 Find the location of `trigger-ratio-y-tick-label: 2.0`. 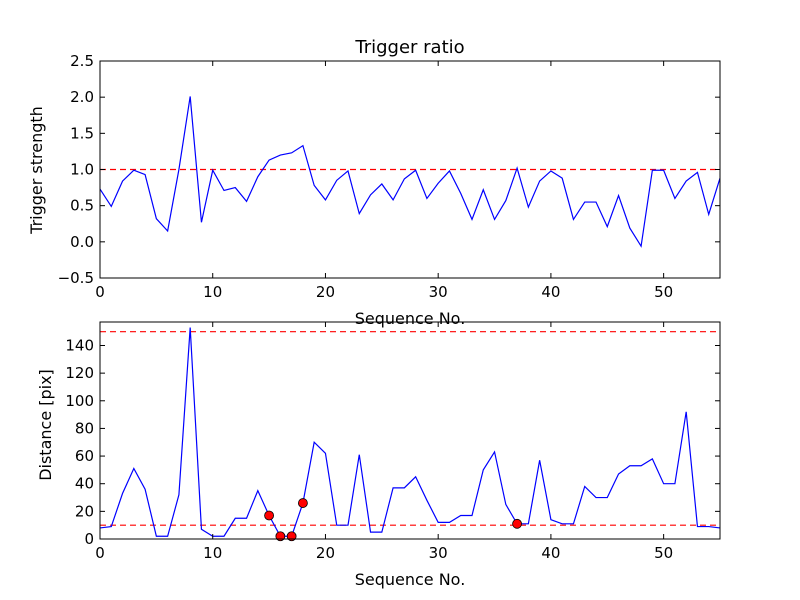

trigger-ratio-y-tick-label: 2.0 is located at coordinates (82, 97).